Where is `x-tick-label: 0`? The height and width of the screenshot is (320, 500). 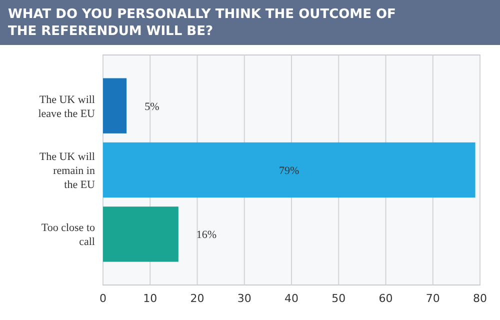 x-tick-label: 0 is located at coordinates (103, 298).